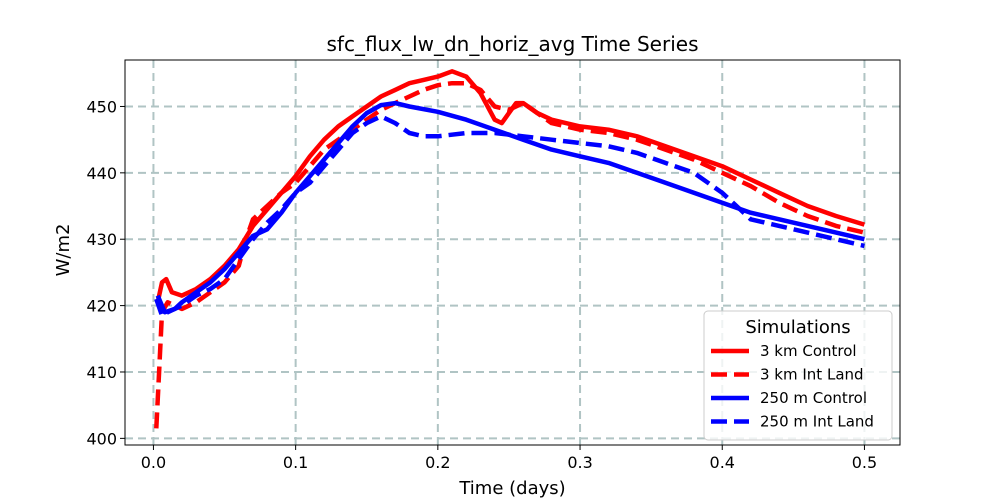  I want to click on legend-label: 3 km Control, so click(808, 351).